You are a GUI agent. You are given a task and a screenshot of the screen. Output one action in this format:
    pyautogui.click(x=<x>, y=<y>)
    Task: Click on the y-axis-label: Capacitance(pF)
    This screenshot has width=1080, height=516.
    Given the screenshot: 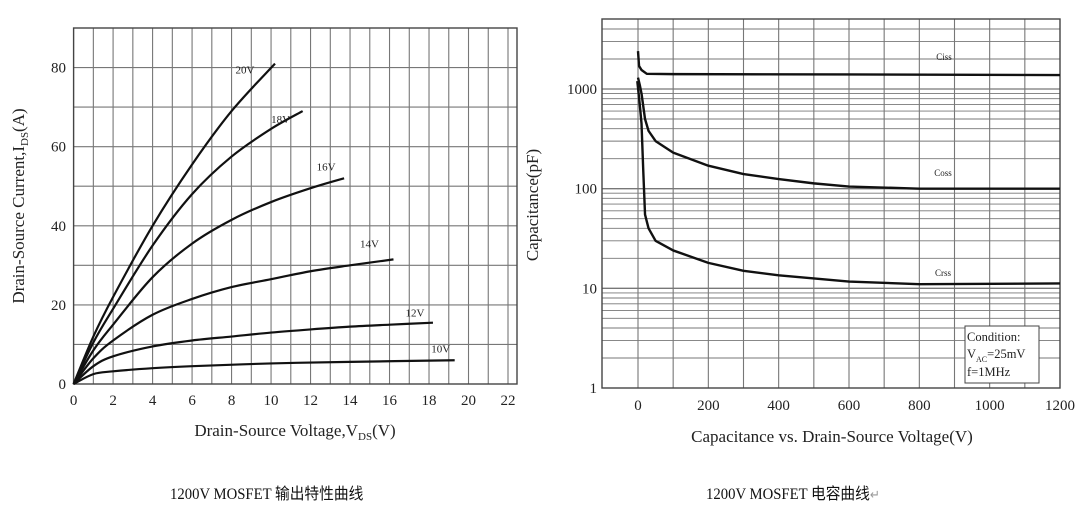 What is the action you would take?
    pyautogui.click(x=532, y=205)
    